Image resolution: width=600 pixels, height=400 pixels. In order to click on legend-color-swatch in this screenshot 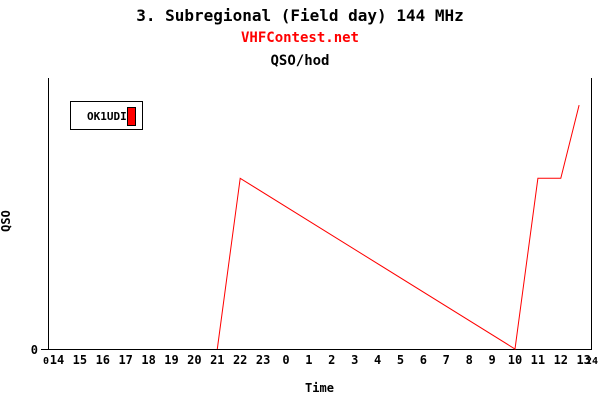, I will do `click(131, 116)`.